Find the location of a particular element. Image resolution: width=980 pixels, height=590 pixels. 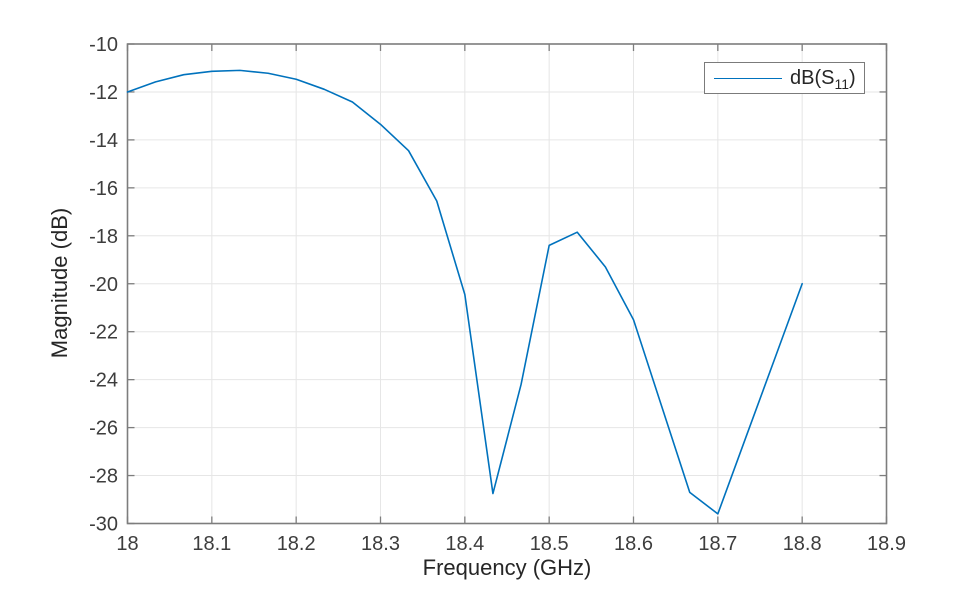

legend-line-sample is located at coordinates (748, 78).